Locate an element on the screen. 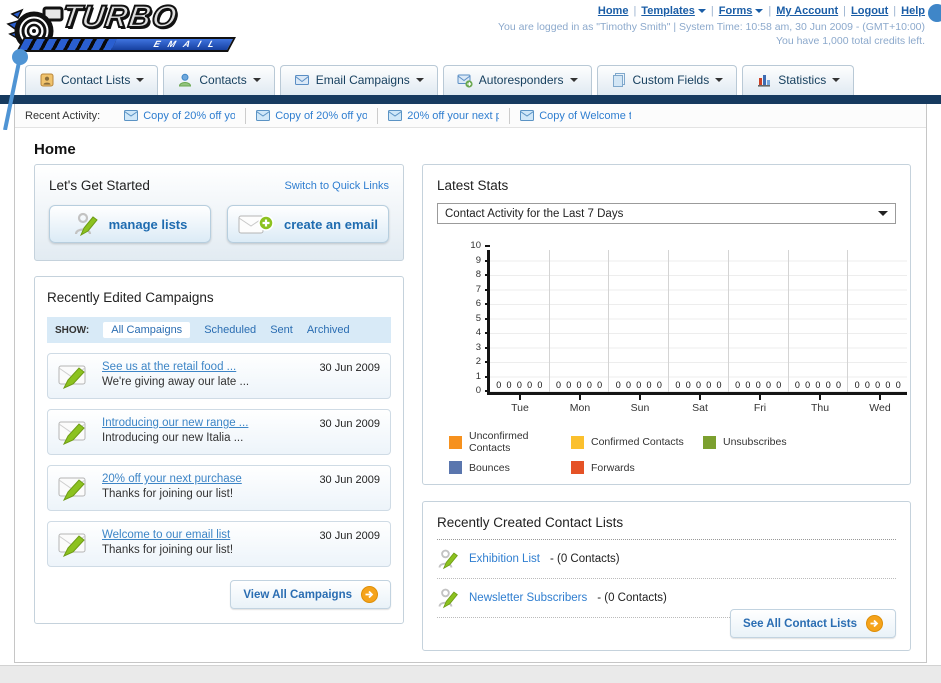 The height and width of the screenshot is (683, 941). contact-list-count: - (0 Contacts) is located at coordinates (632, 598).